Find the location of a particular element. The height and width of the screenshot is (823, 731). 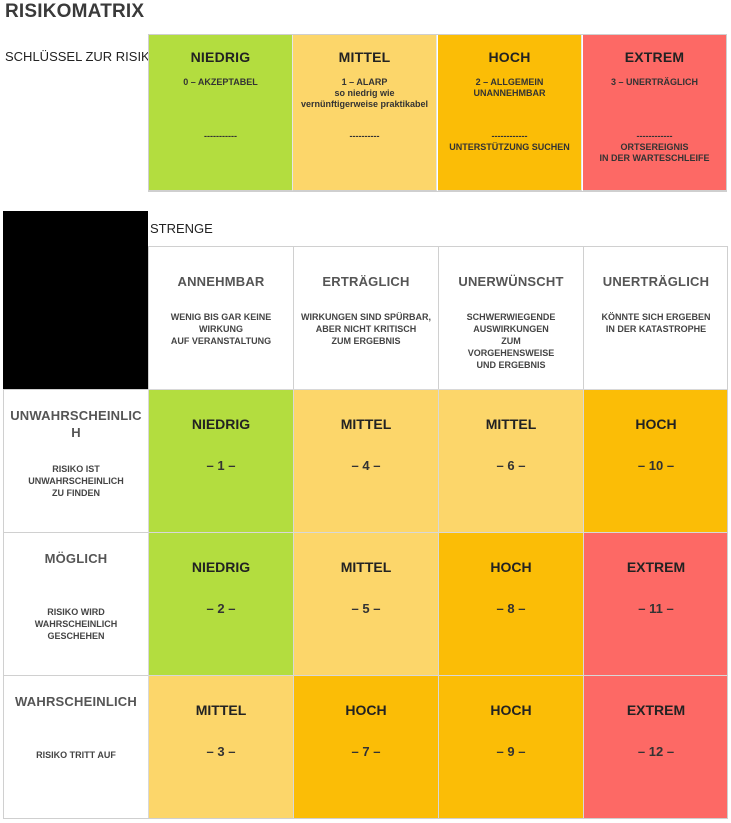

risk-number: – 9 – is located at coordinates (511, 751).